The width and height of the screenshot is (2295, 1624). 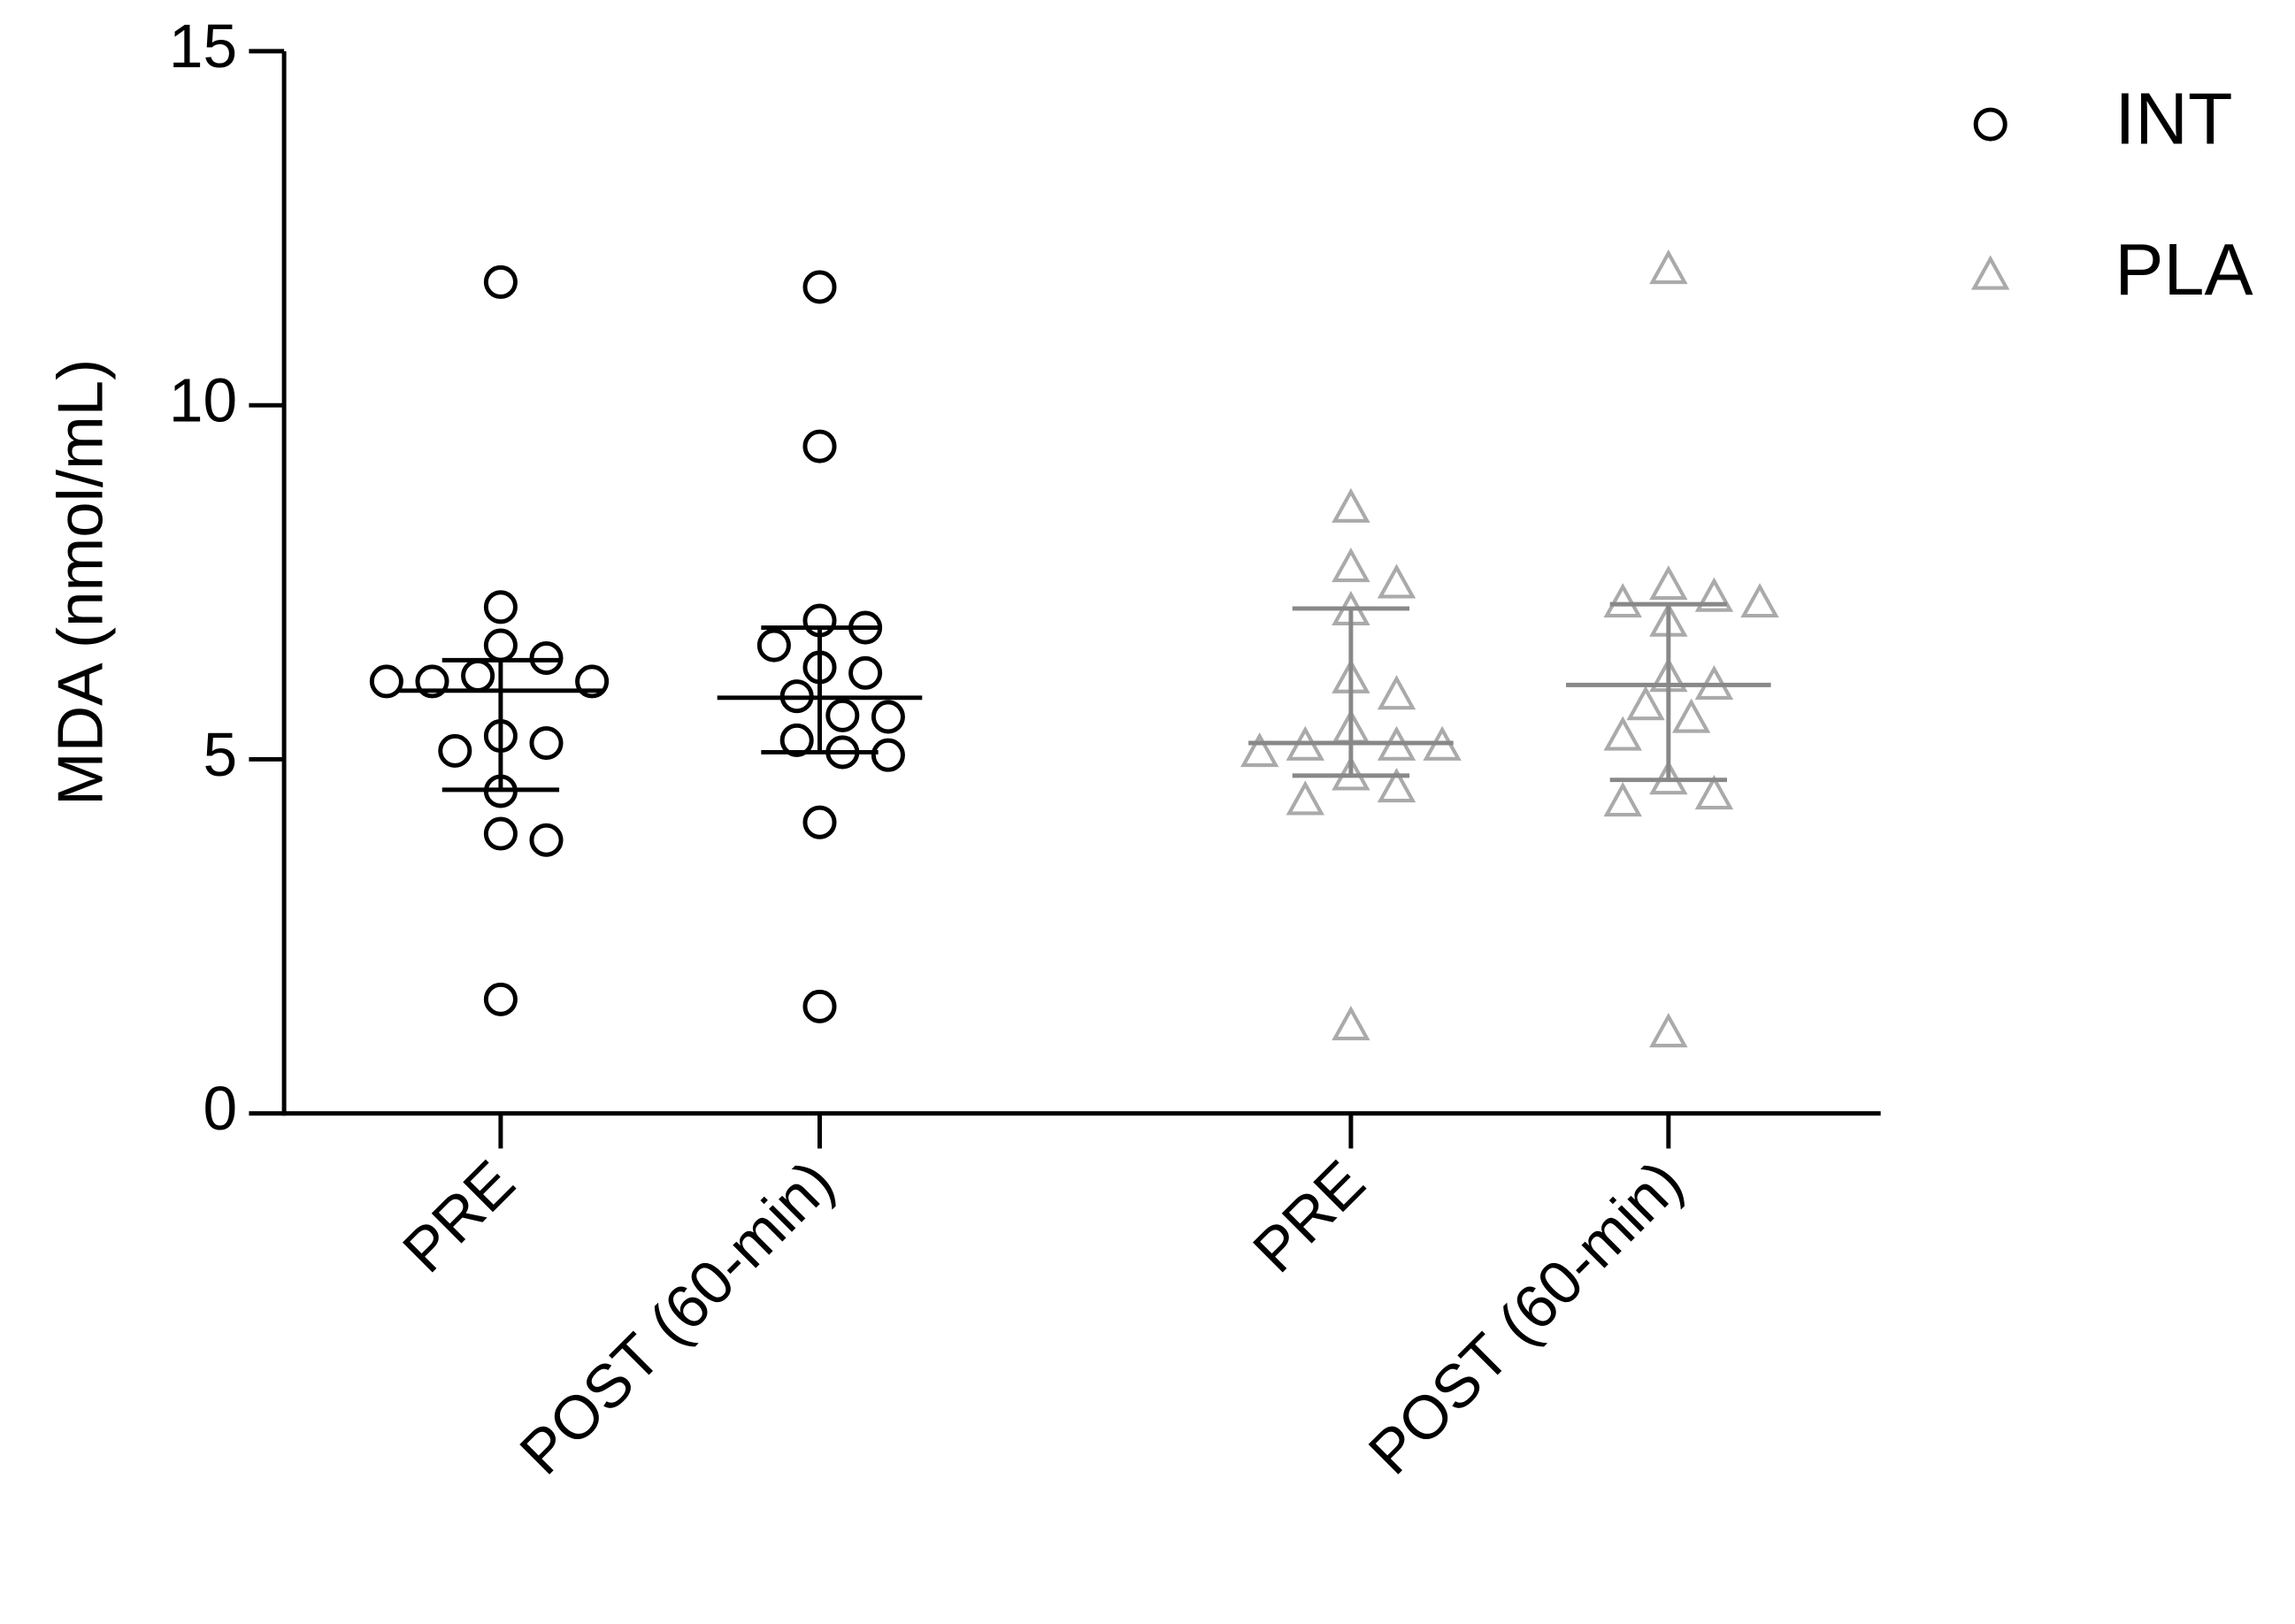 I want to click on y-tick-label: 15, so click(x=203, y=45).